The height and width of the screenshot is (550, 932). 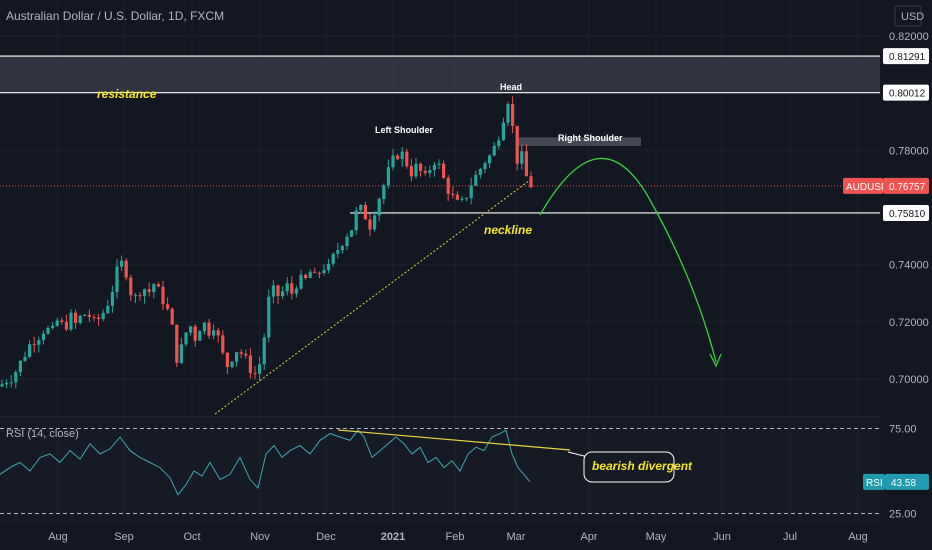 What do you see at coordinates (909, 266) in the screenshot?
I see `price-tick-label: 0.74000` at bounding box center [909, 266].